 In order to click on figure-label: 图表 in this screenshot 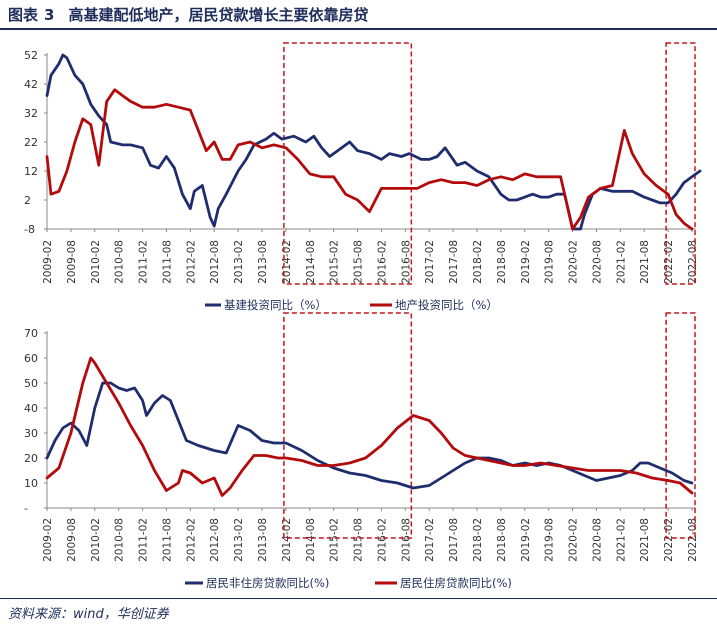, I will do `click(23, 15)`.